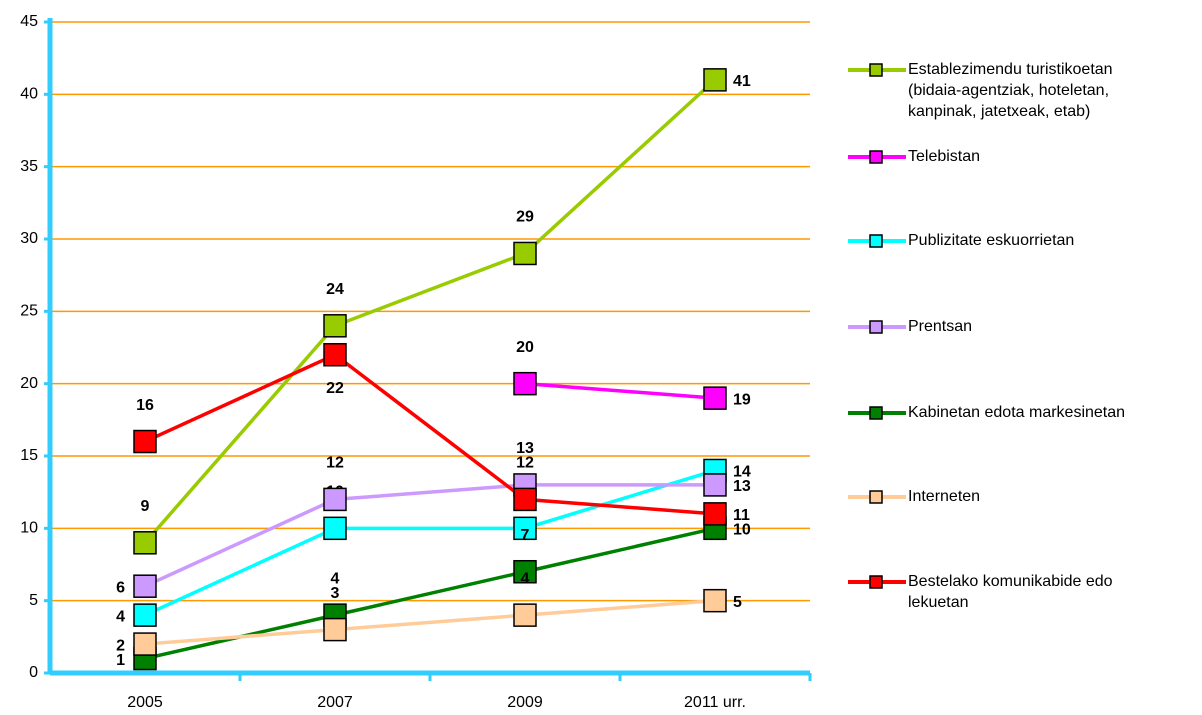 The image size is (1202, 715). I want to click on value-label: 24, so click(335, 289).